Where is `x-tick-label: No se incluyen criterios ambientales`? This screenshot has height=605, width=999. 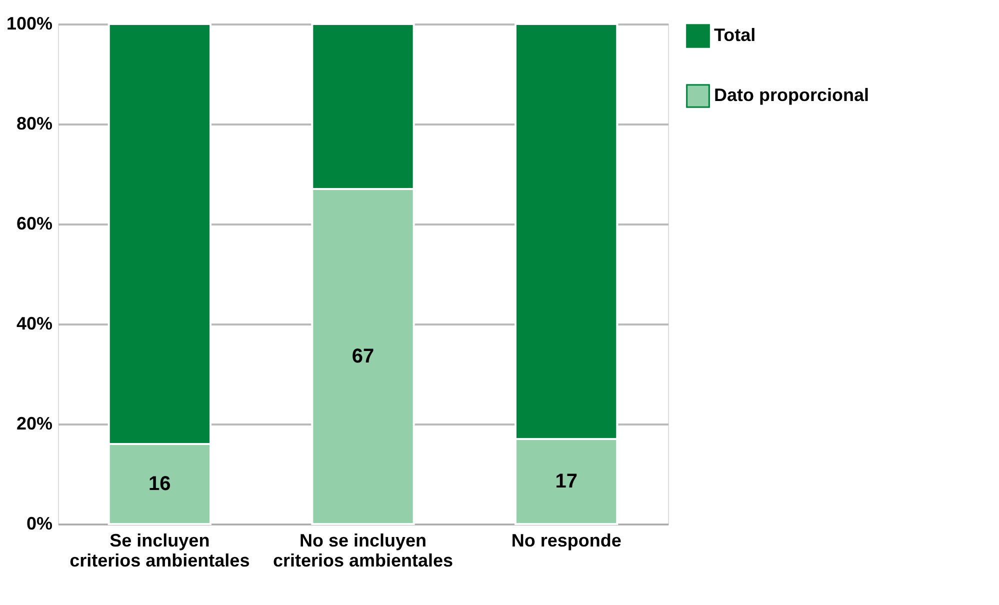
x-tick-label: No se incluyen criterios ambientales is located at coordinates (363, 550).